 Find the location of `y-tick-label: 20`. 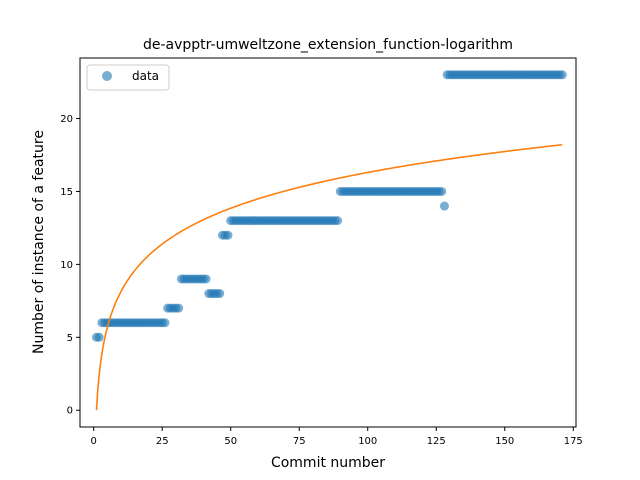

y-tick-label: 20 is located at coordinates (66, 119).